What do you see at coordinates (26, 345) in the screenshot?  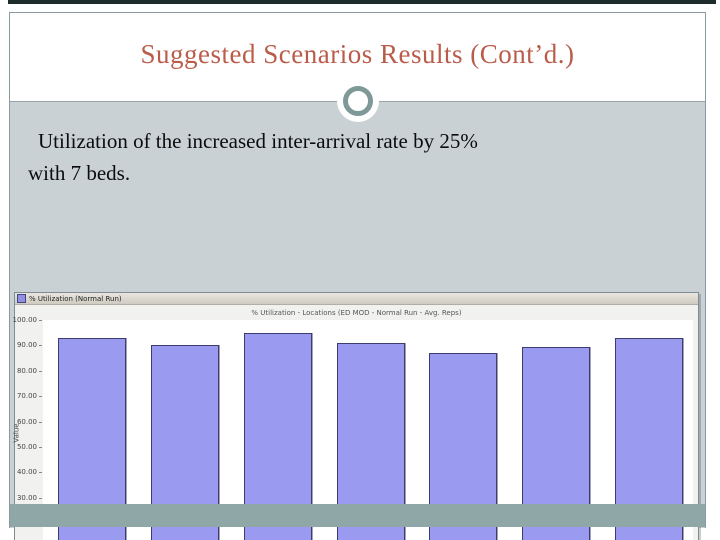 I see `y-tick-label: 90.00` at bounding box center [26, 345].